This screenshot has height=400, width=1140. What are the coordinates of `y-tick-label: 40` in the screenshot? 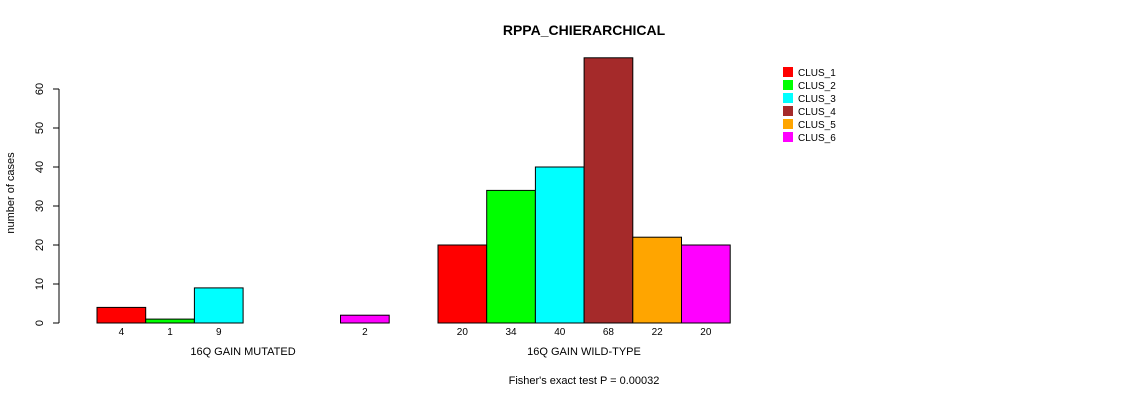 It's located at (40, 167).